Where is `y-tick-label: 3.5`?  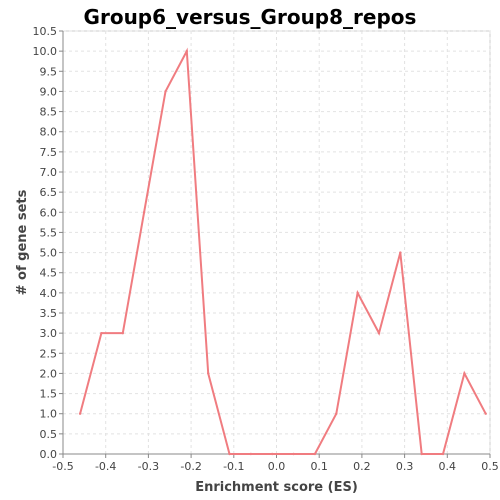
y-tick-label: 3.5 is located at coordinates (49, 313).